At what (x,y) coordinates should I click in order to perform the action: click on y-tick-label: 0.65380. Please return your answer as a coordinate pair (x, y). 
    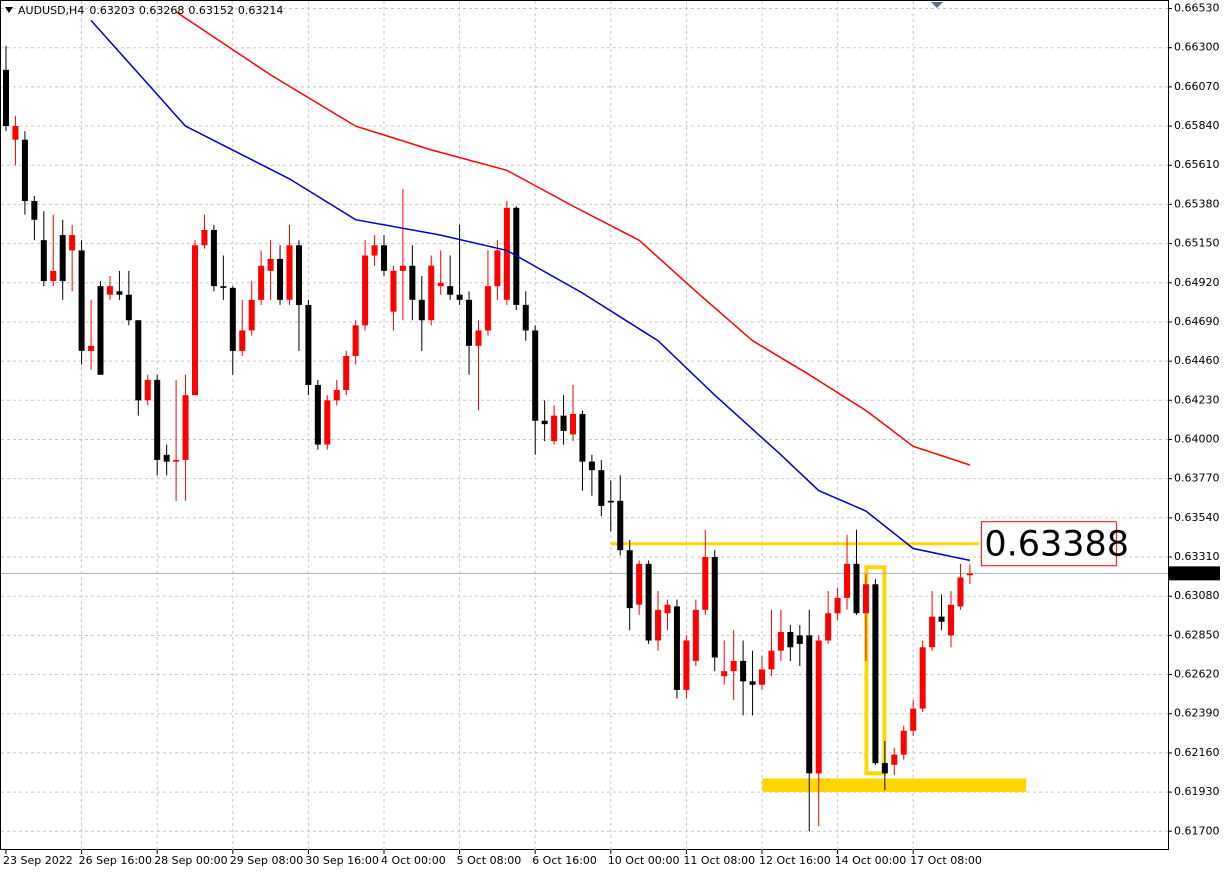
    Looking at the image, I should click on (1197, 203).